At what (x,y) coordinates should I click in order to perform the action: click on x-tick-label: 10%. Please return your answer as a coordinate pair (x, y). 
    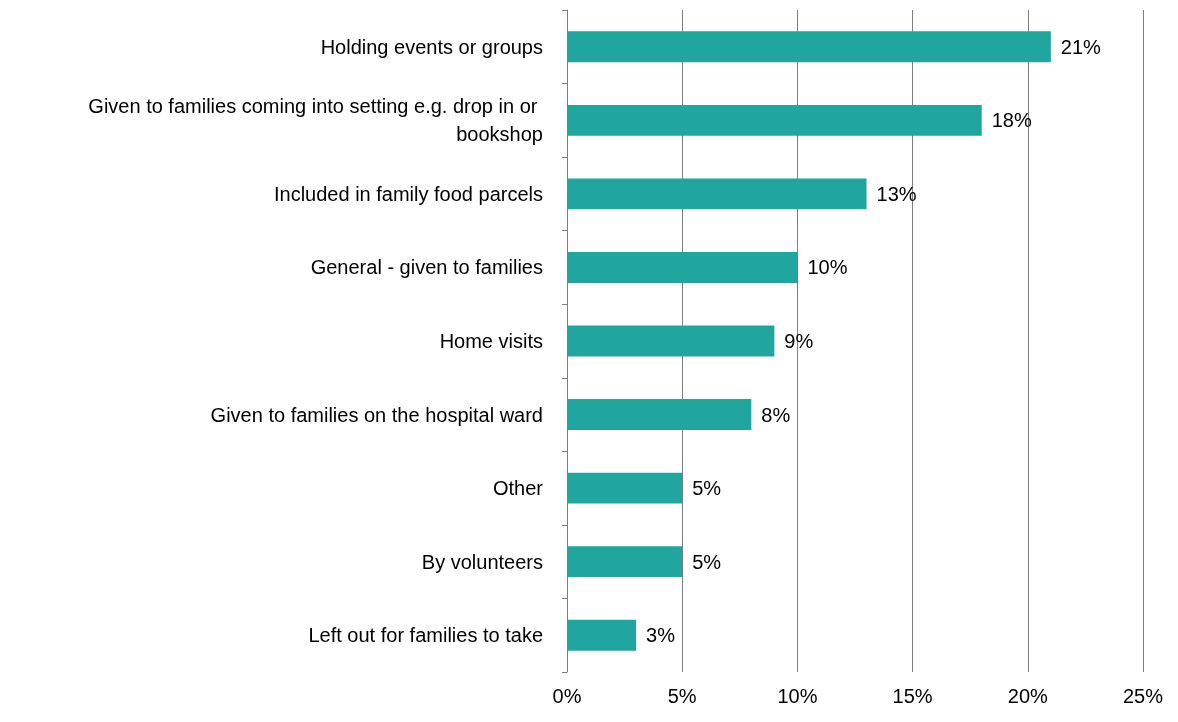
    Looking at the image, I should click on (797, 696).